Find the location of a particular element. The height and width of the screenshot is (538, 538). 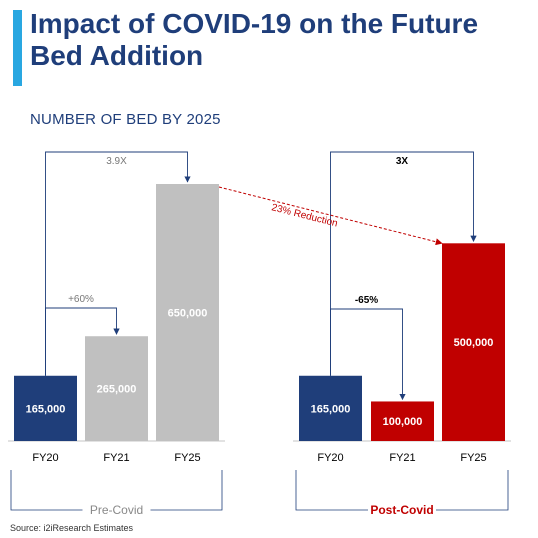

post-covid-bracket-right is located at coordinates (472, 490).